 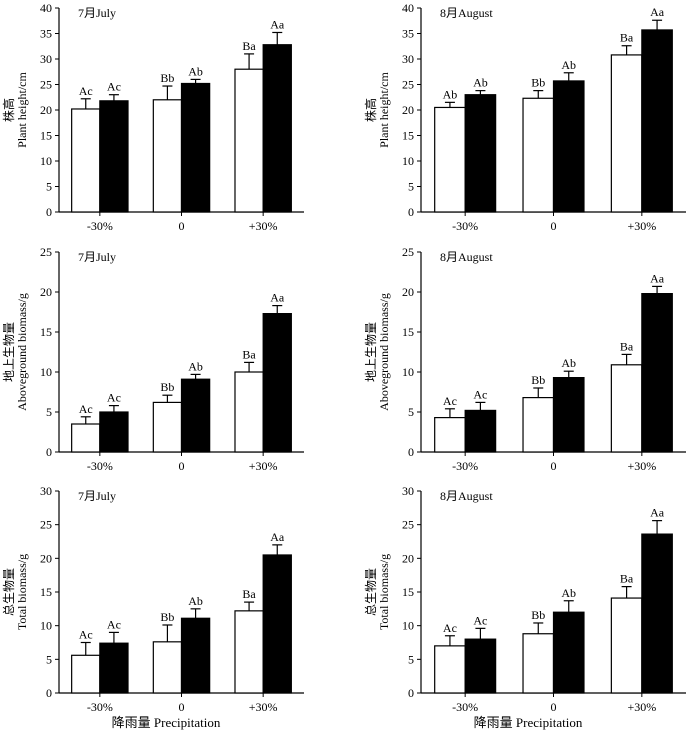 What do you see at coordinates (46, 161) in the screenshot?
I see `panel1-y-tick-label: 10` at bounding box center [46, 161].